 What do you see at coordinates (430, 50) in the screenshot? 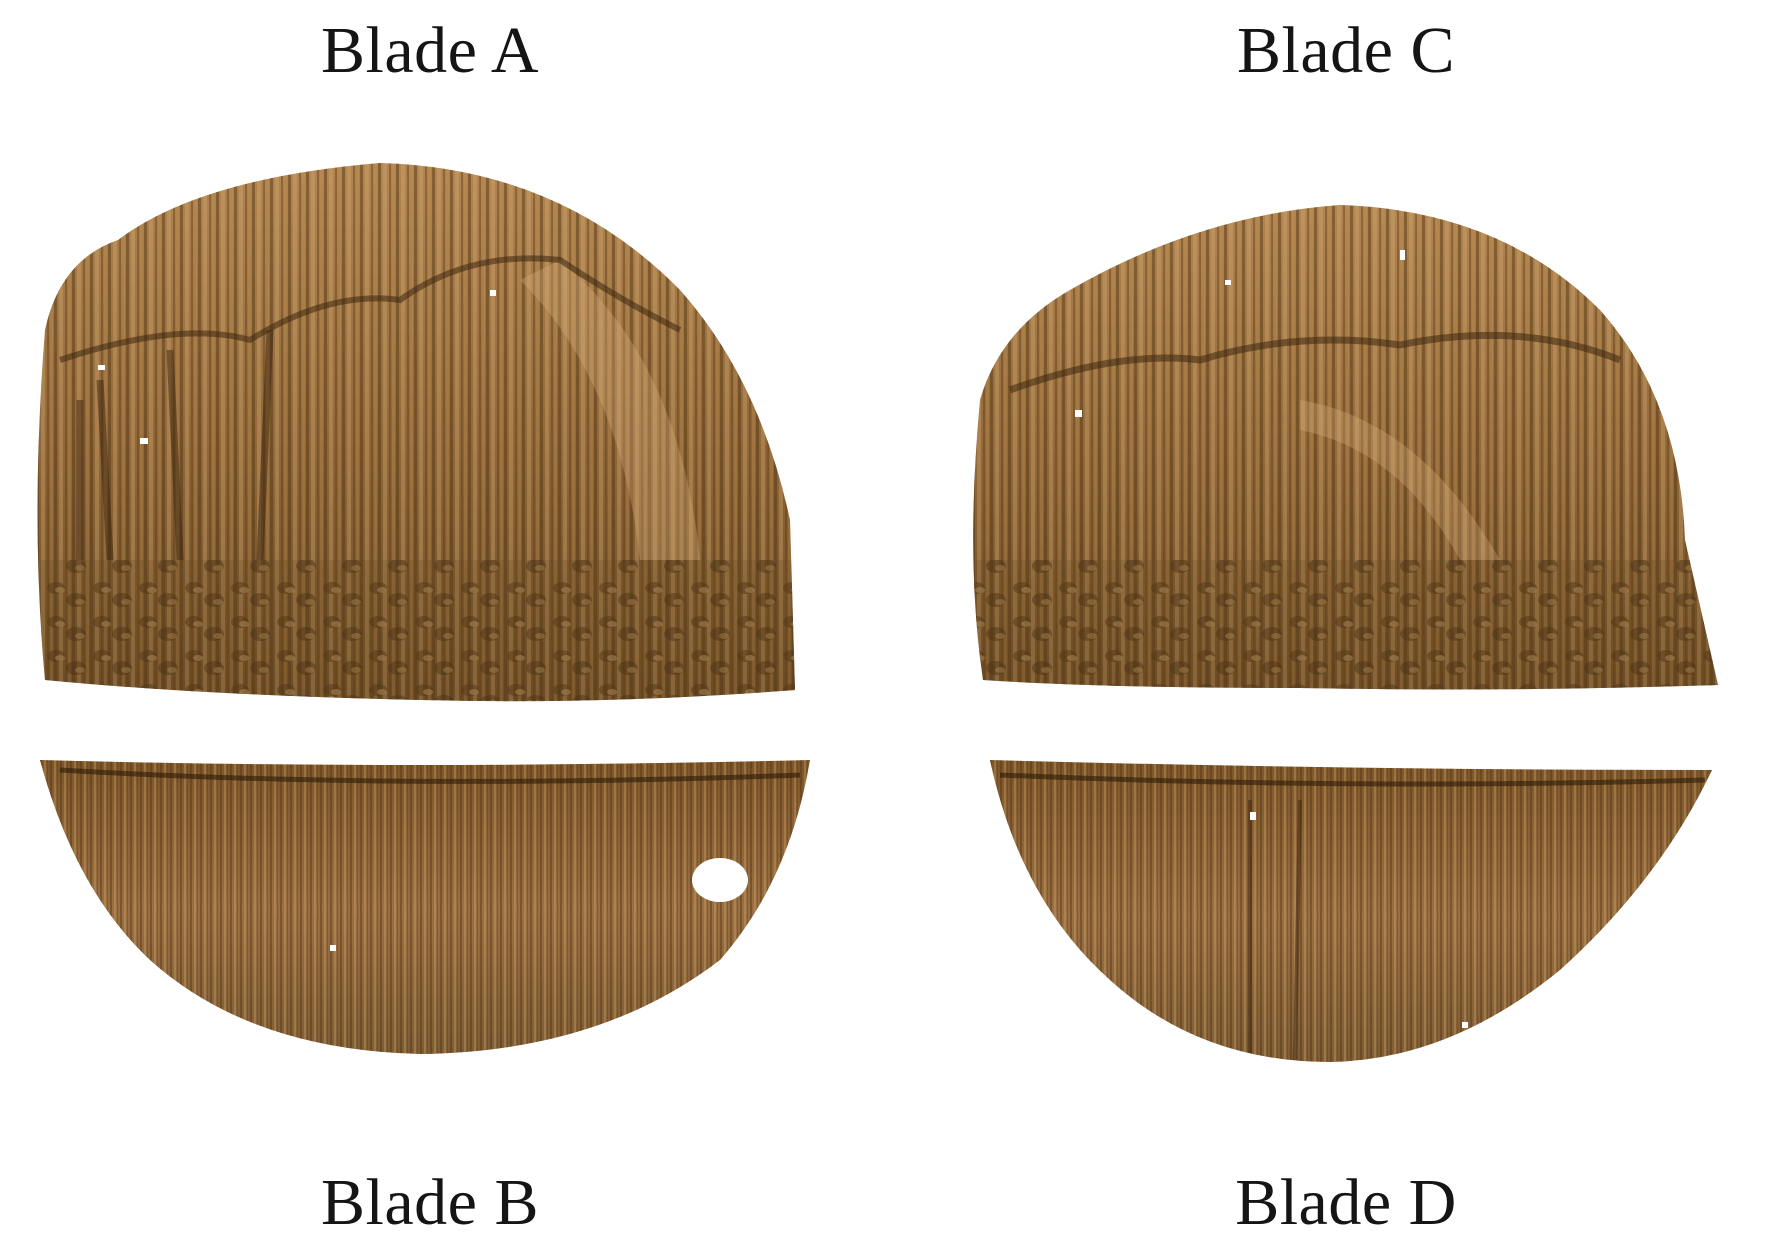
I see `blade-a-label: Blade A` at bounding box center [430, 50].